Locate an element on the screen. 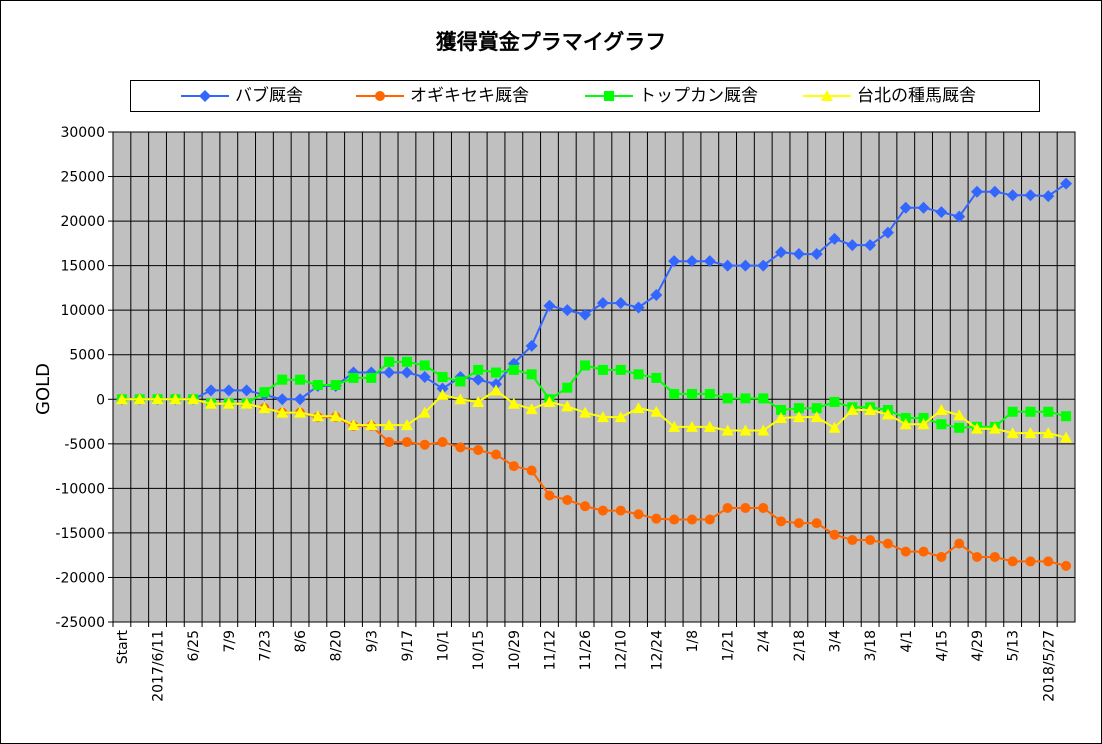 Image resolution: width=1102 pixels, height=744 pixels. x-tick-label: 4/29 is located at coordinates (978, 645).